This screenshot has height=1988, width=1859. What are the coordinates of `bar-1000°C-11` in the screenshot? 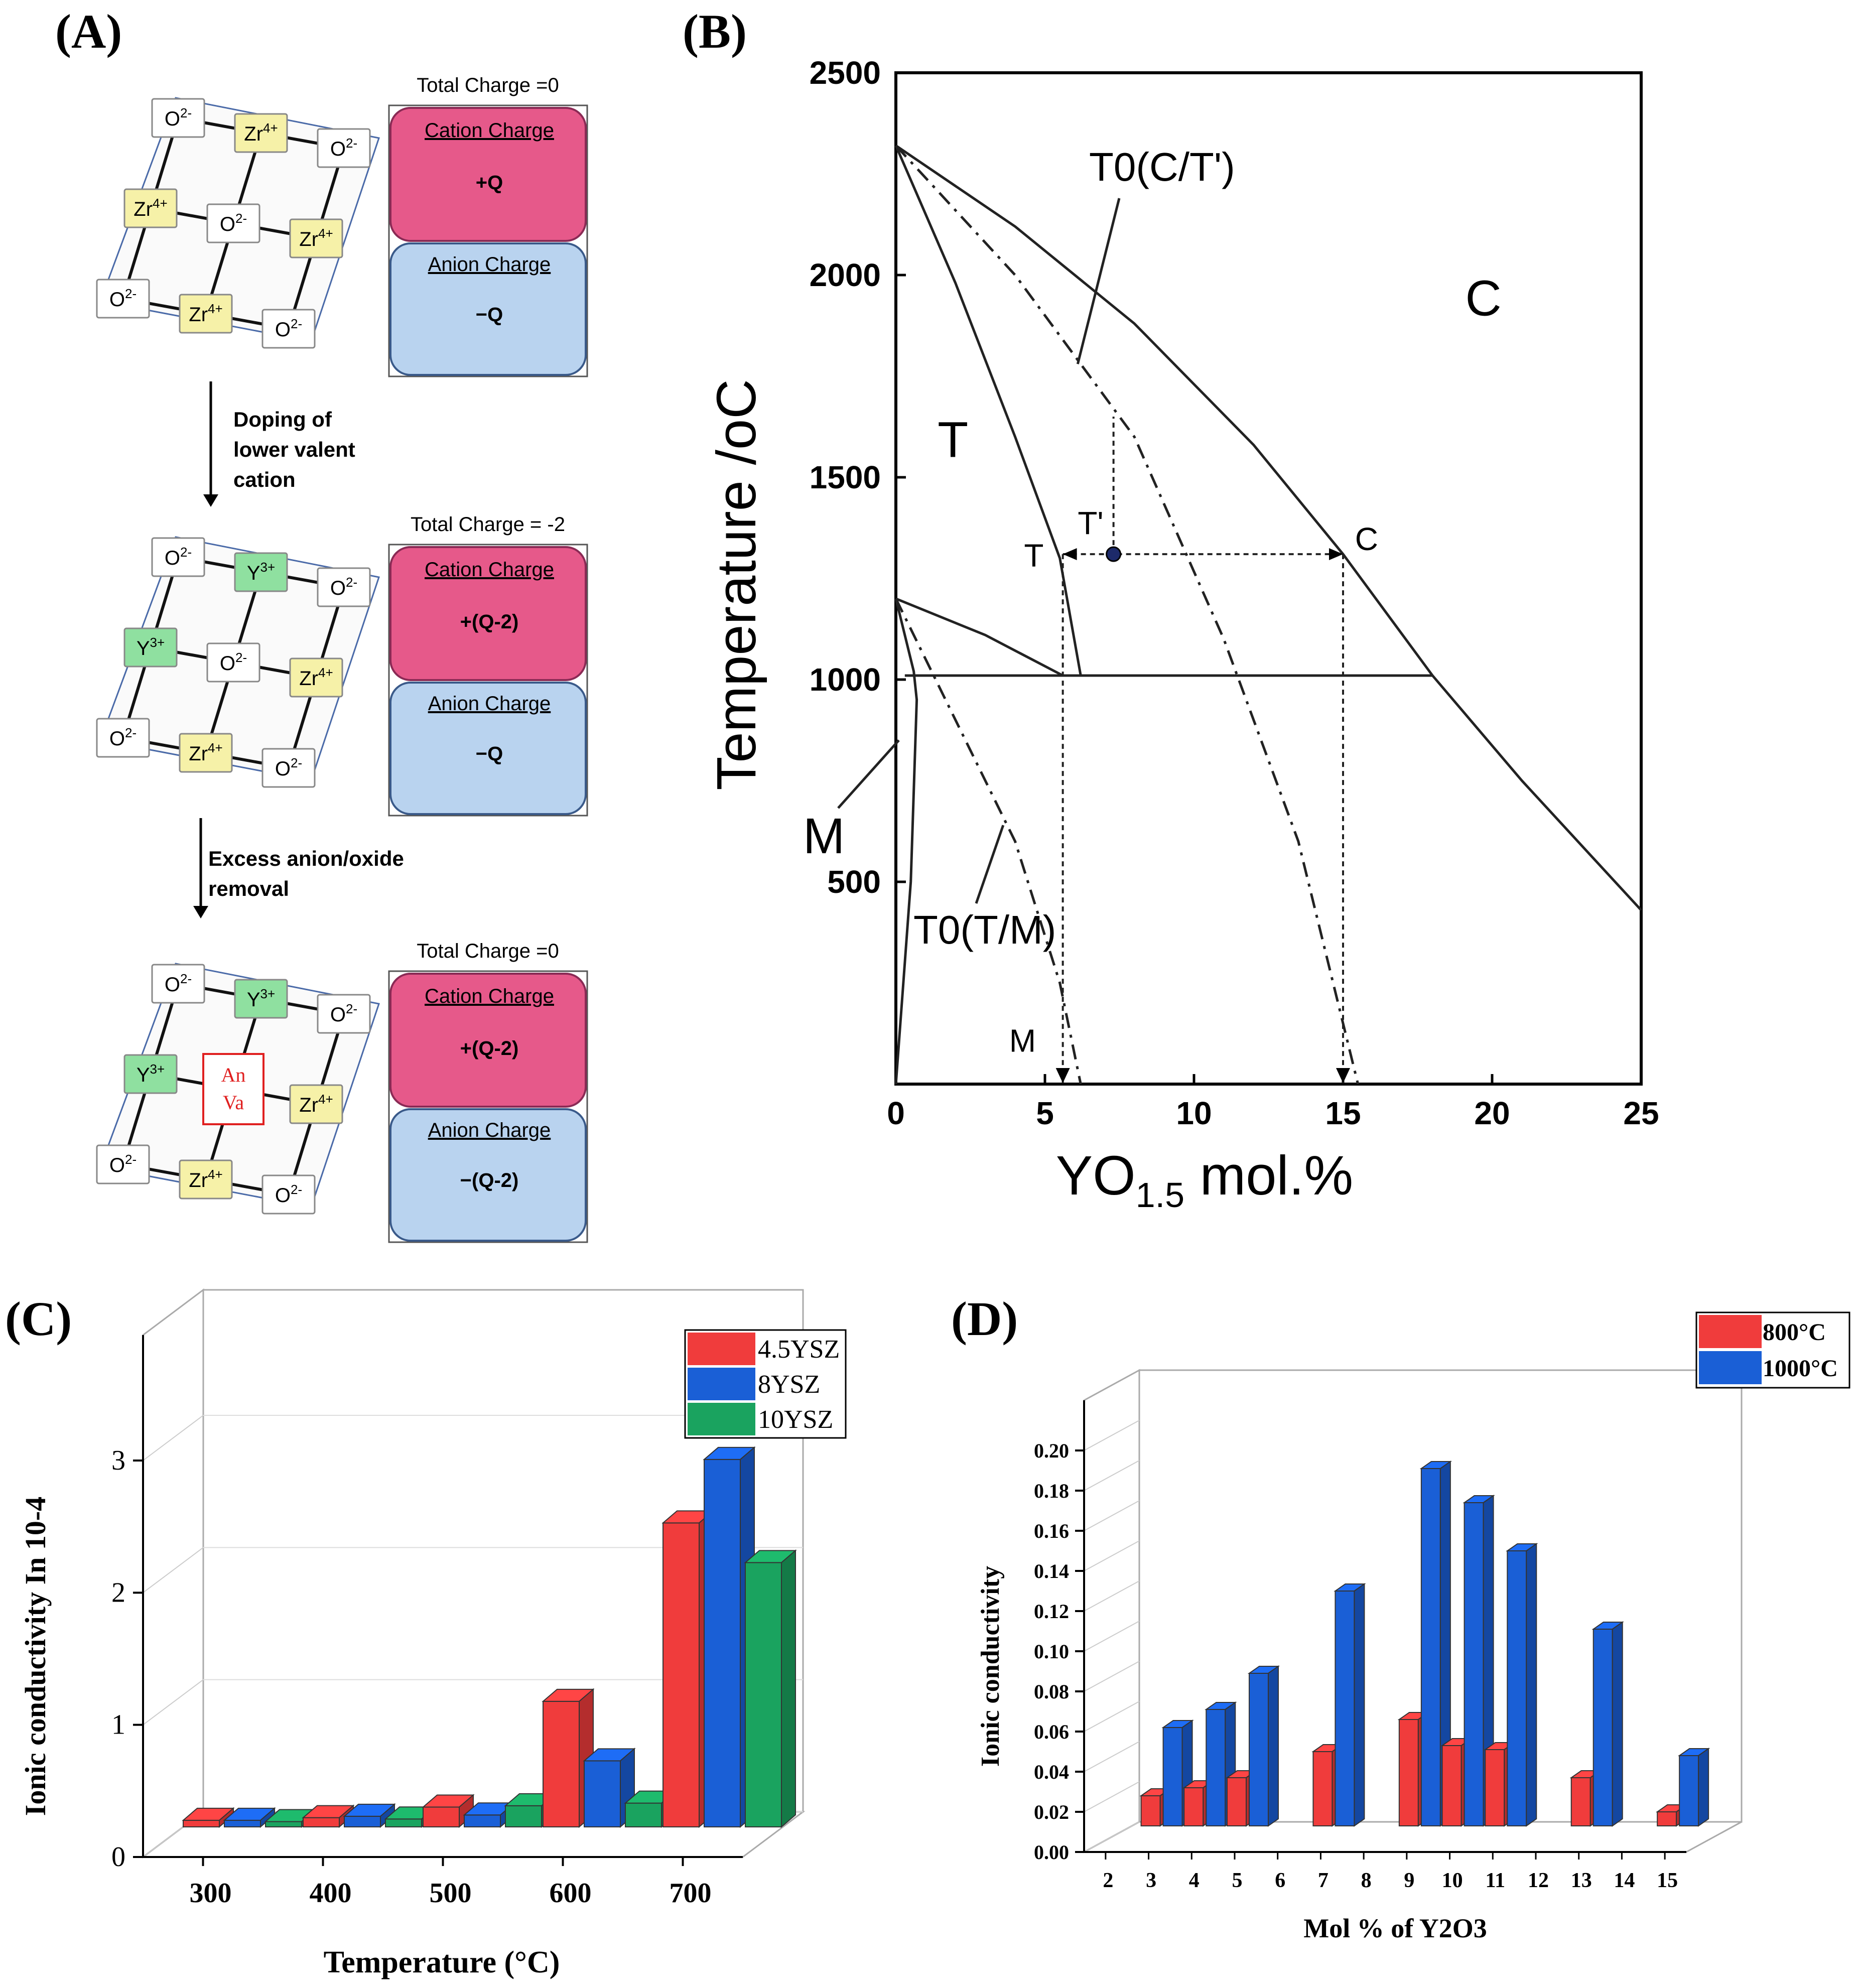 It's located at (1517, 1688).